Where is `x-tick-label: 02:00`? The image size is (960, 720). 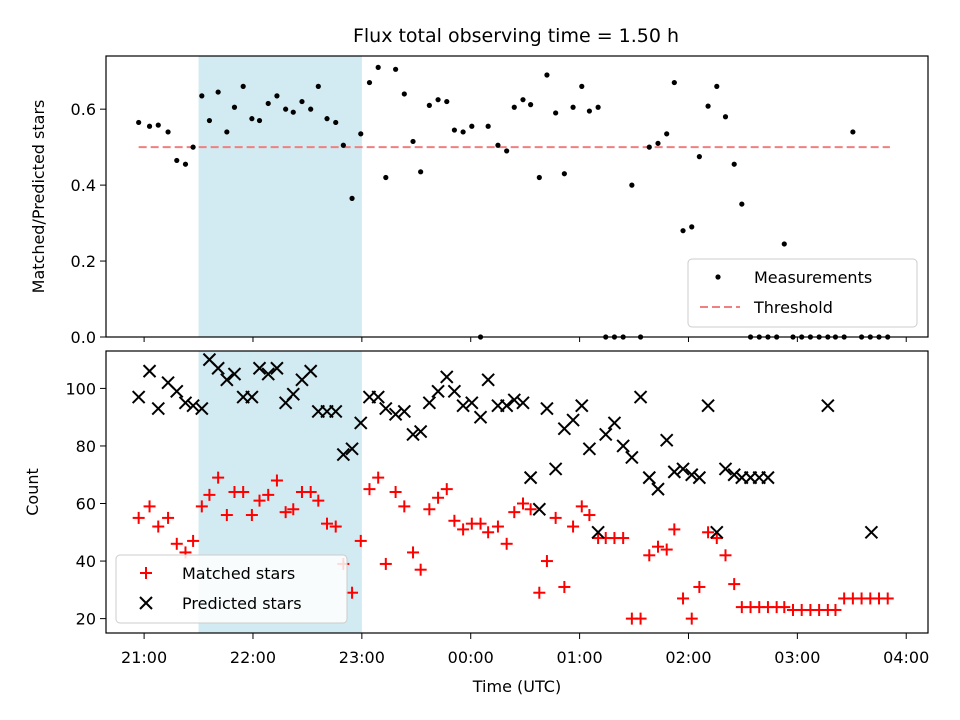 x-tick-label: 02:00 is located at coordinates (688, 657).